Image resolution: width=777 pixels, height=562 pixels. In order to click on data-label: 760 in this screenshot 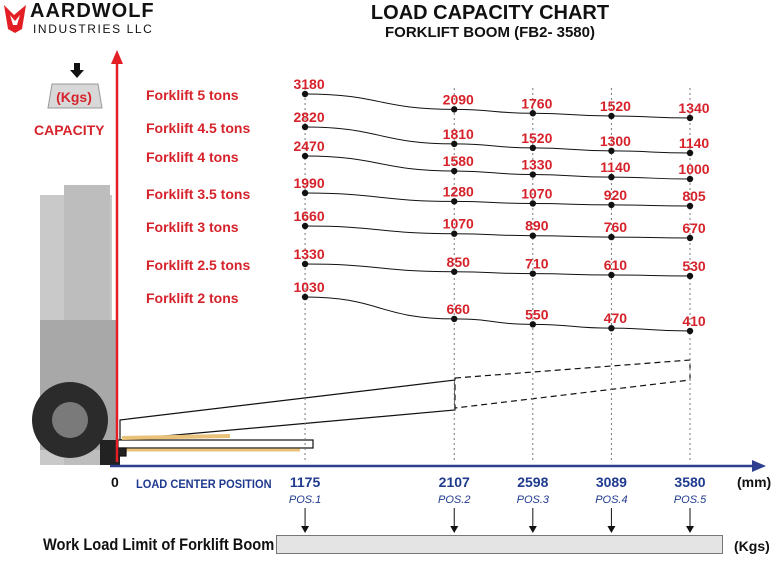, I will do `click(616, 227)`.